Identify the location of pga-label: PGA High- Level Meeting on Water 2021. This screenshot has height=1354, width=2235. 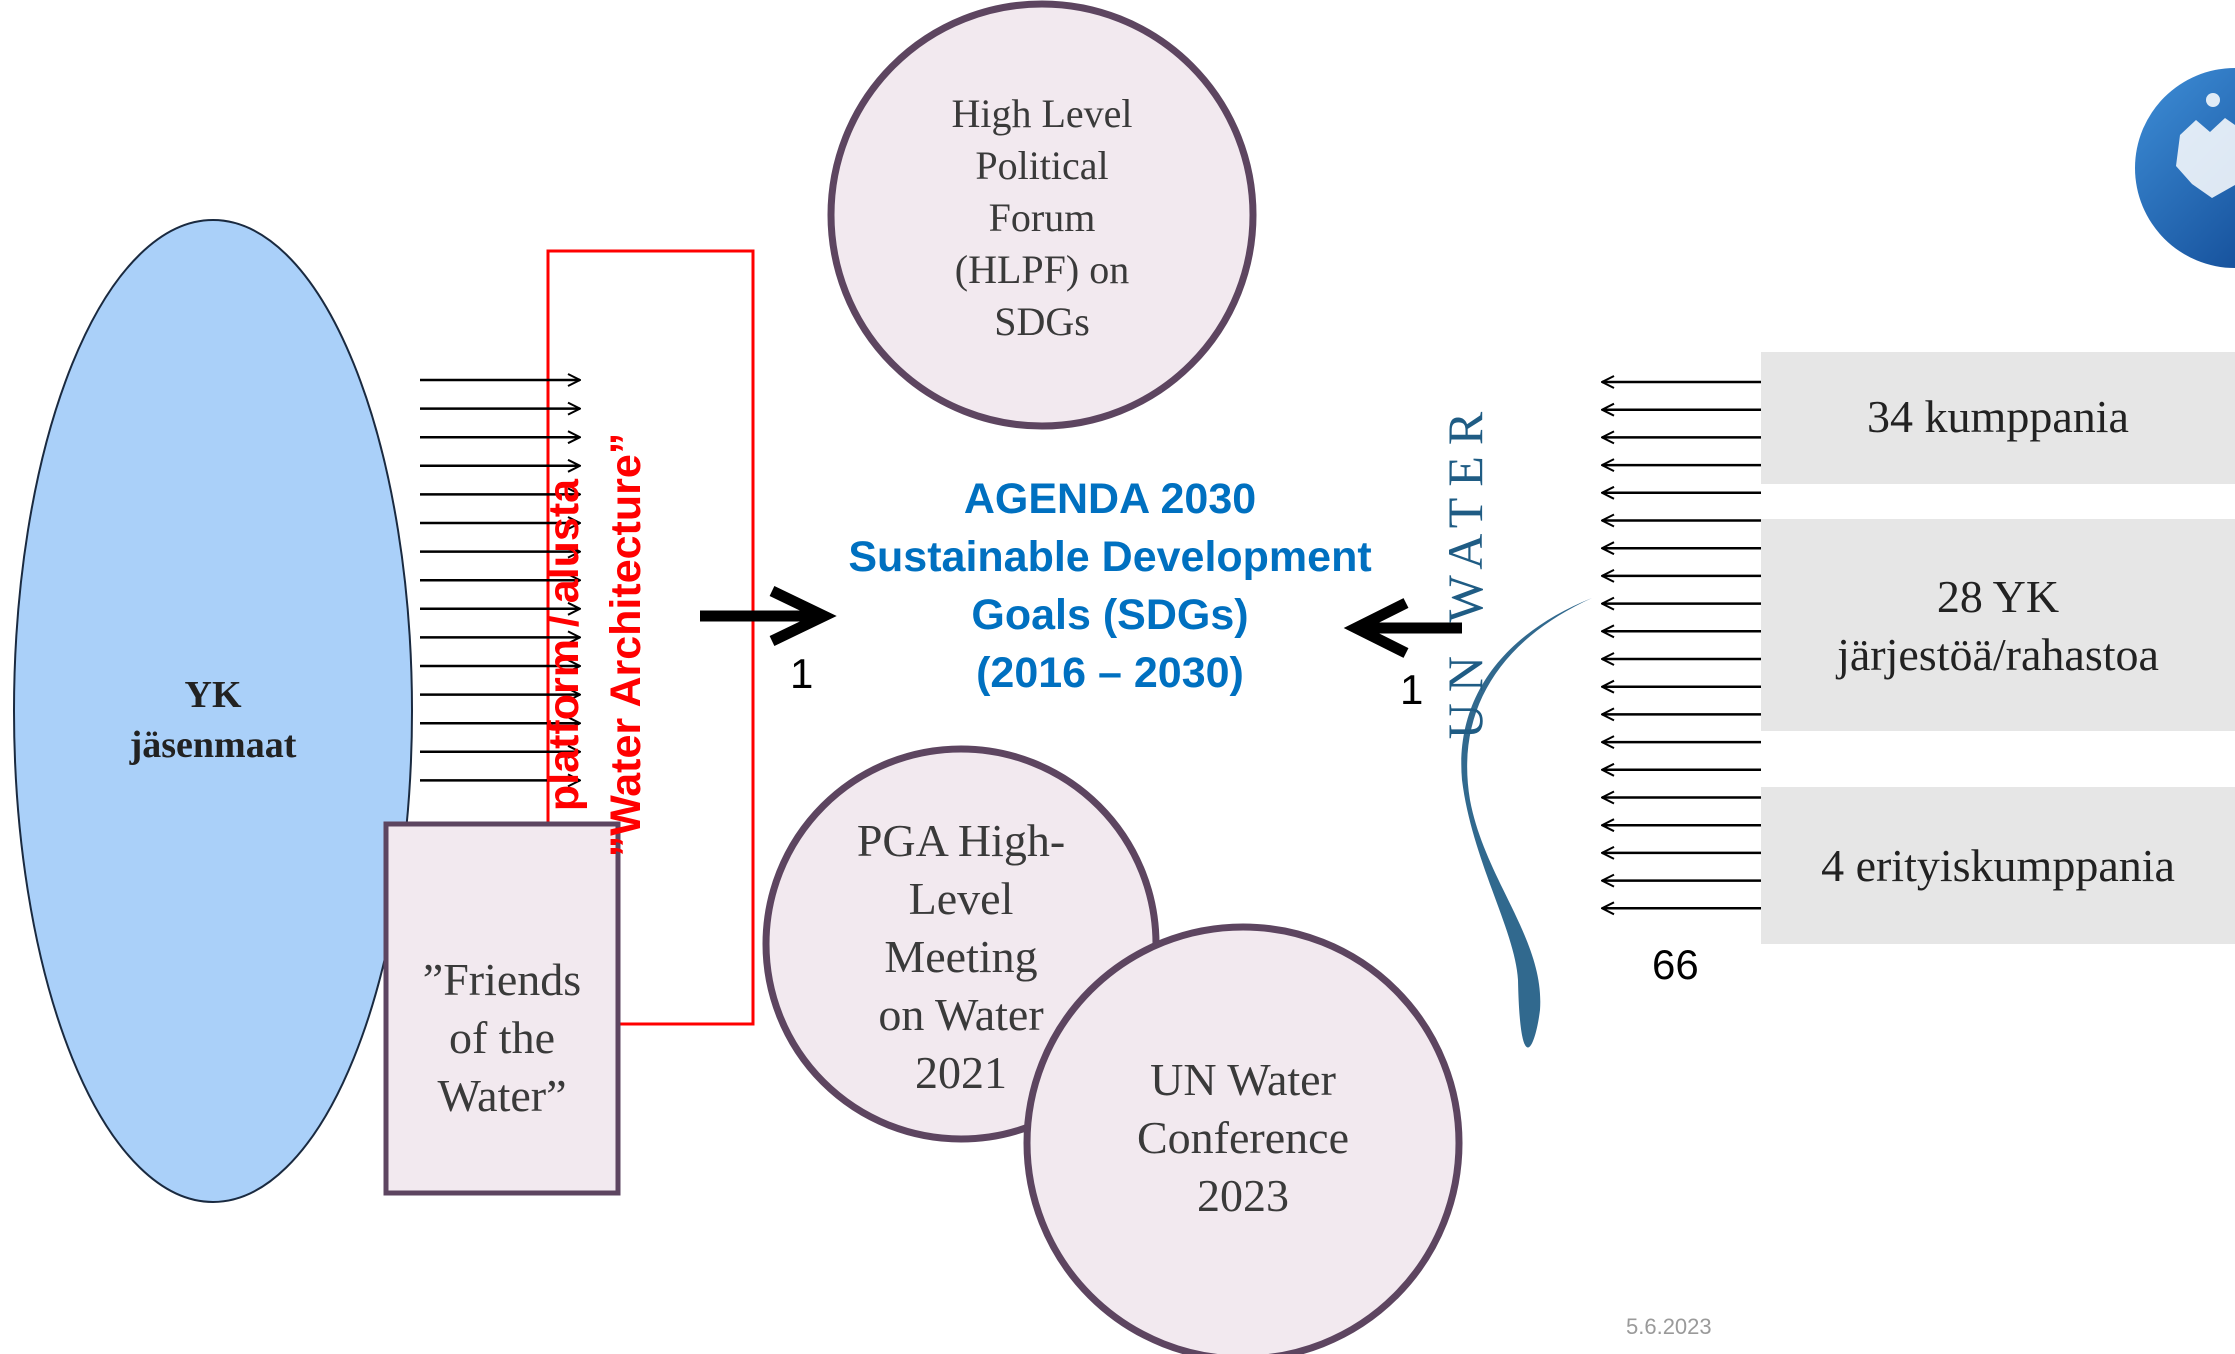
(961, 957).